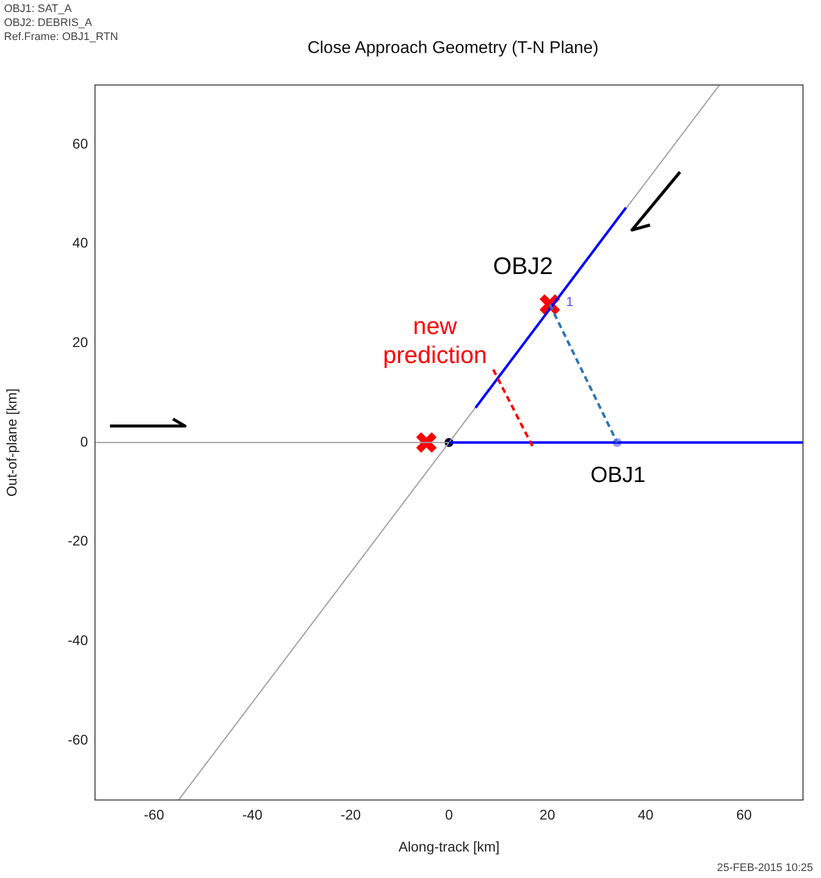  Describe the element at coordinates (49, 23) in the screenshot. I see `text: OBJ2: DEBRIS_A` at that location.